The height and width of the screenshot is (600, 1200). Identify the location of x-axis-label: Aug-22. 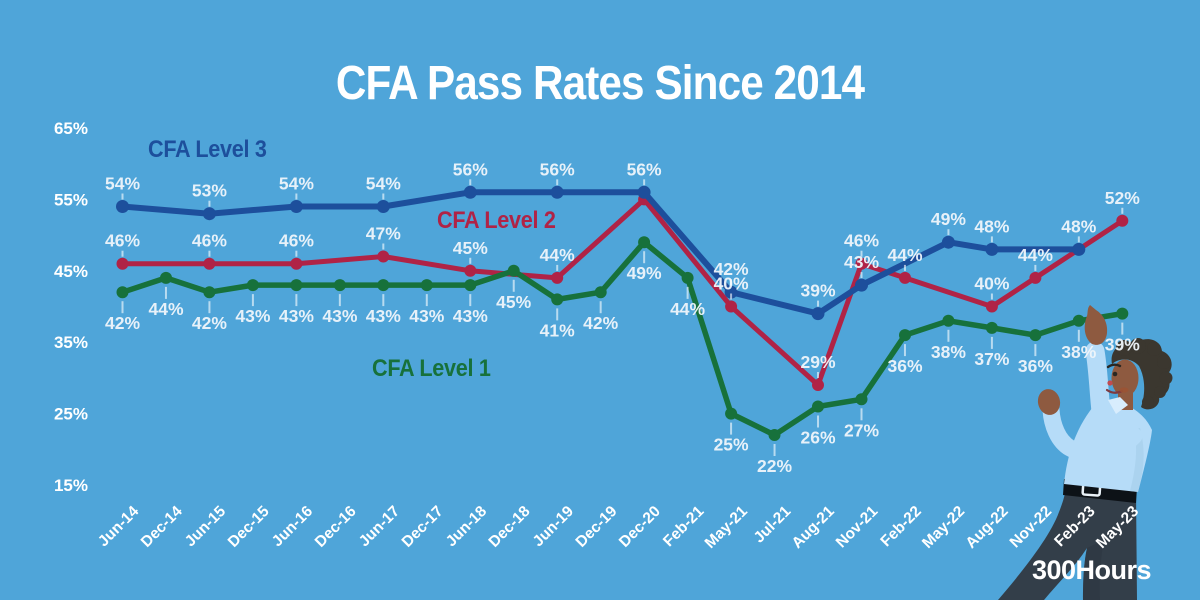
(987, 527).